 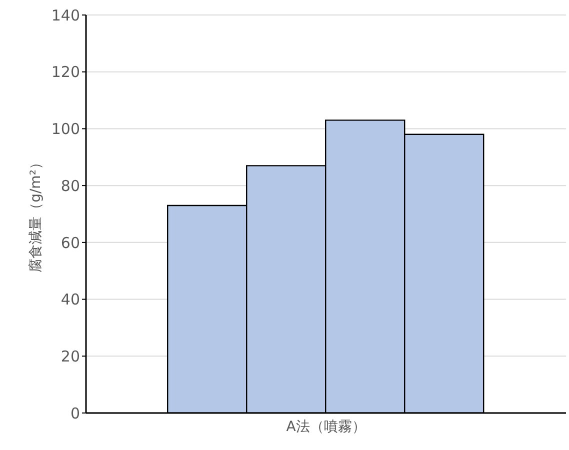 What do you see at coordinates (75, 413) in the screenshot?
I see `y-tick-label: 0` at bounding box center [75, 413].